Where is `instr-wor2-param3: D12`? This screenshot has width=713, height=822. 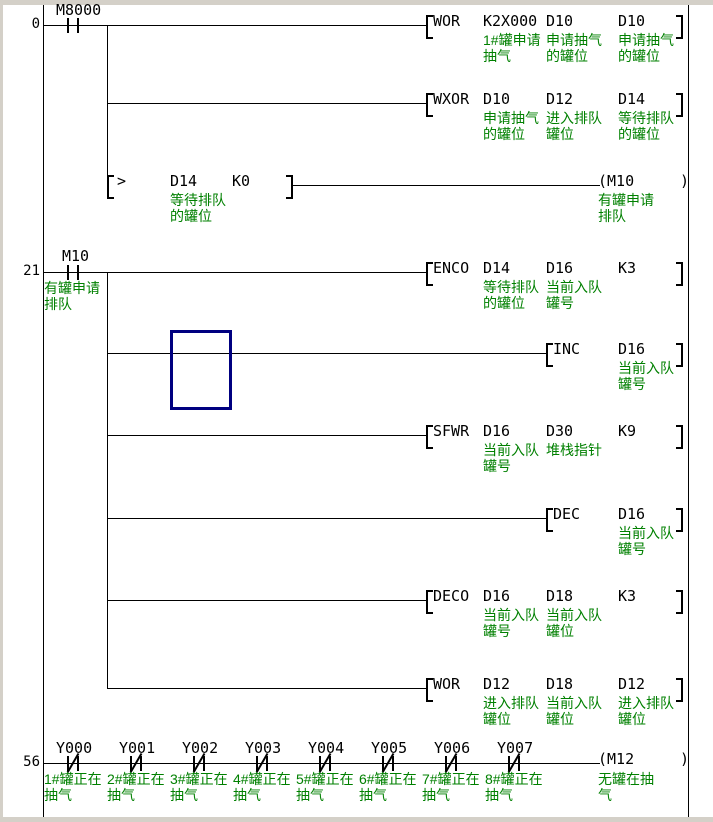 instr-wor2-param3: D12 is located at coordinates (632, 684).